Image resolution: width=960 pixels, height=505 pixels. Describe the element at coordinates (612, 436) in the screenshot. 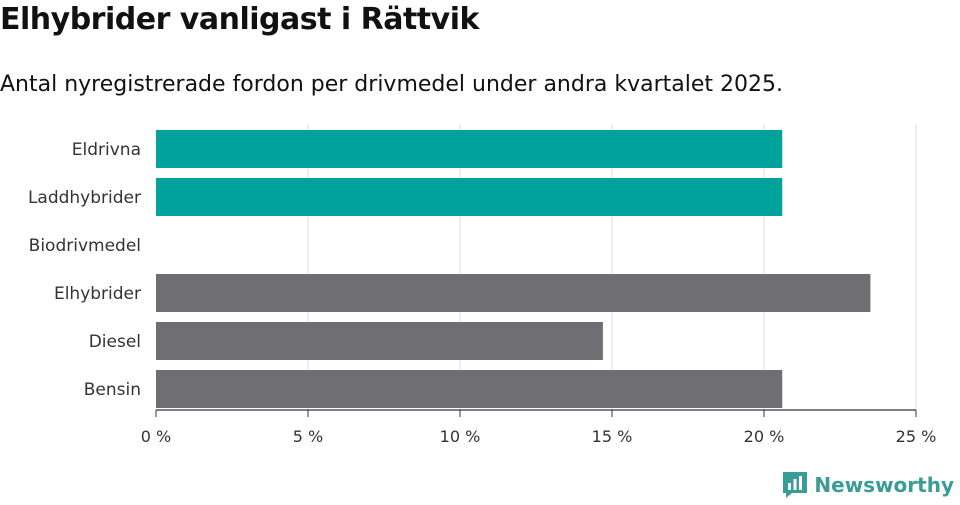

I see `x-tick-label: 15 %` at that location.